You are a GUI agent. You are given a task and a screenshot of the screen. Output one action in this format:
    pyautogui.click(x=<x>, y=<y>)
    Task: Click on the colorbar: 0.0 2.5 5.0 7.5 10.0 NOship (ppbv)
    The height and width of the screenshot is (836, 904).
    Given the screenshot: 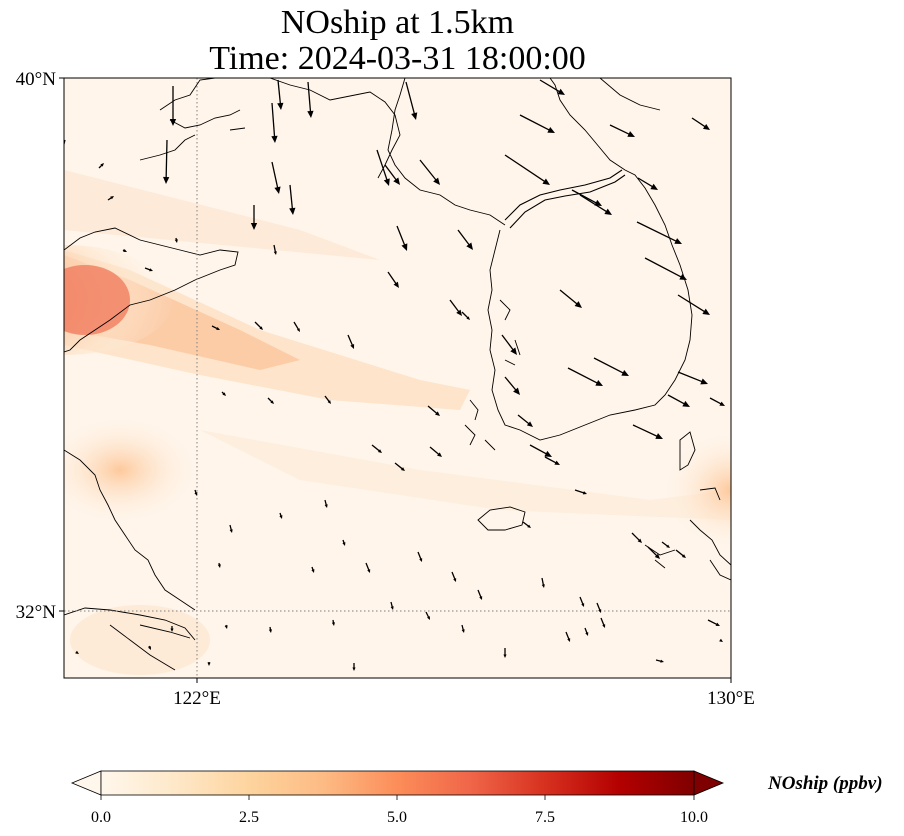 What is the action you would take?
    pyautogui.click(x=476, y=798)
    